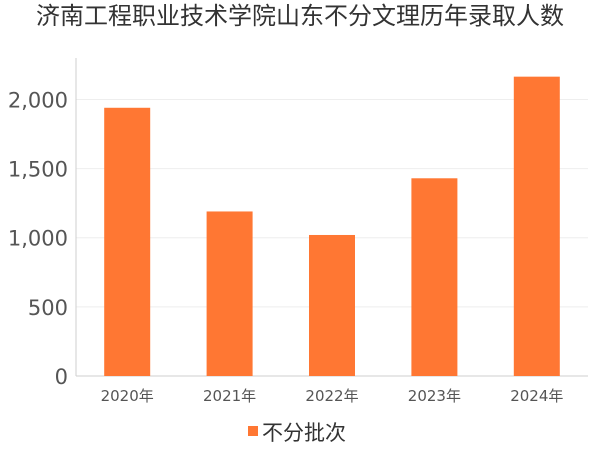 The width and height of the screenshot is (600, 454). Describe the element at coordinates (38, 239) in the screenshot. I see `y-tick-label-1000: 1,000` at that location.